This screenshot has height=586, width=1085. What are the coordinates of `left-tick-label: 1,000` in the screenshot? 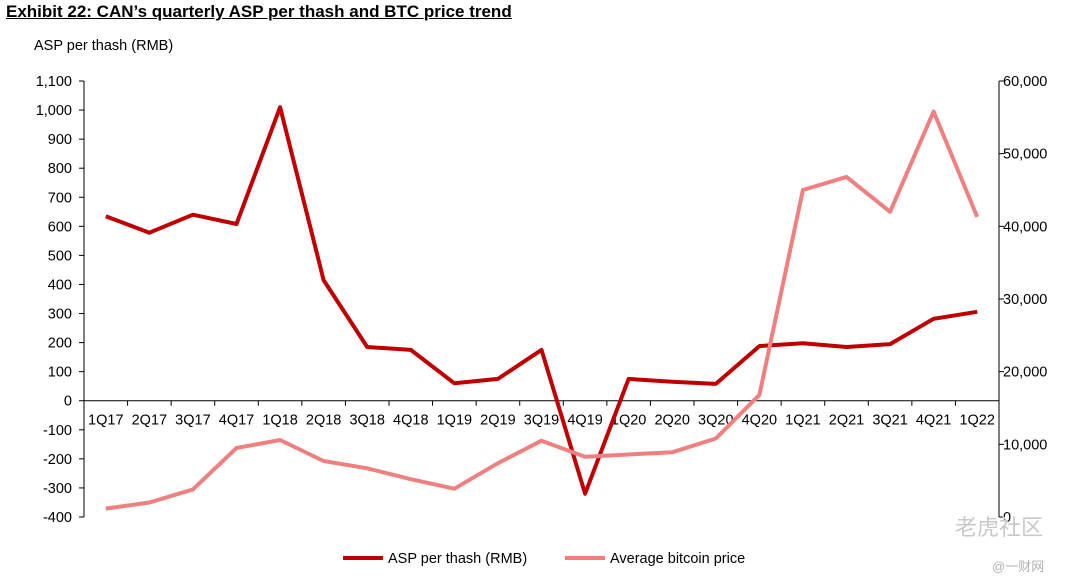 It's located at (54, 111).